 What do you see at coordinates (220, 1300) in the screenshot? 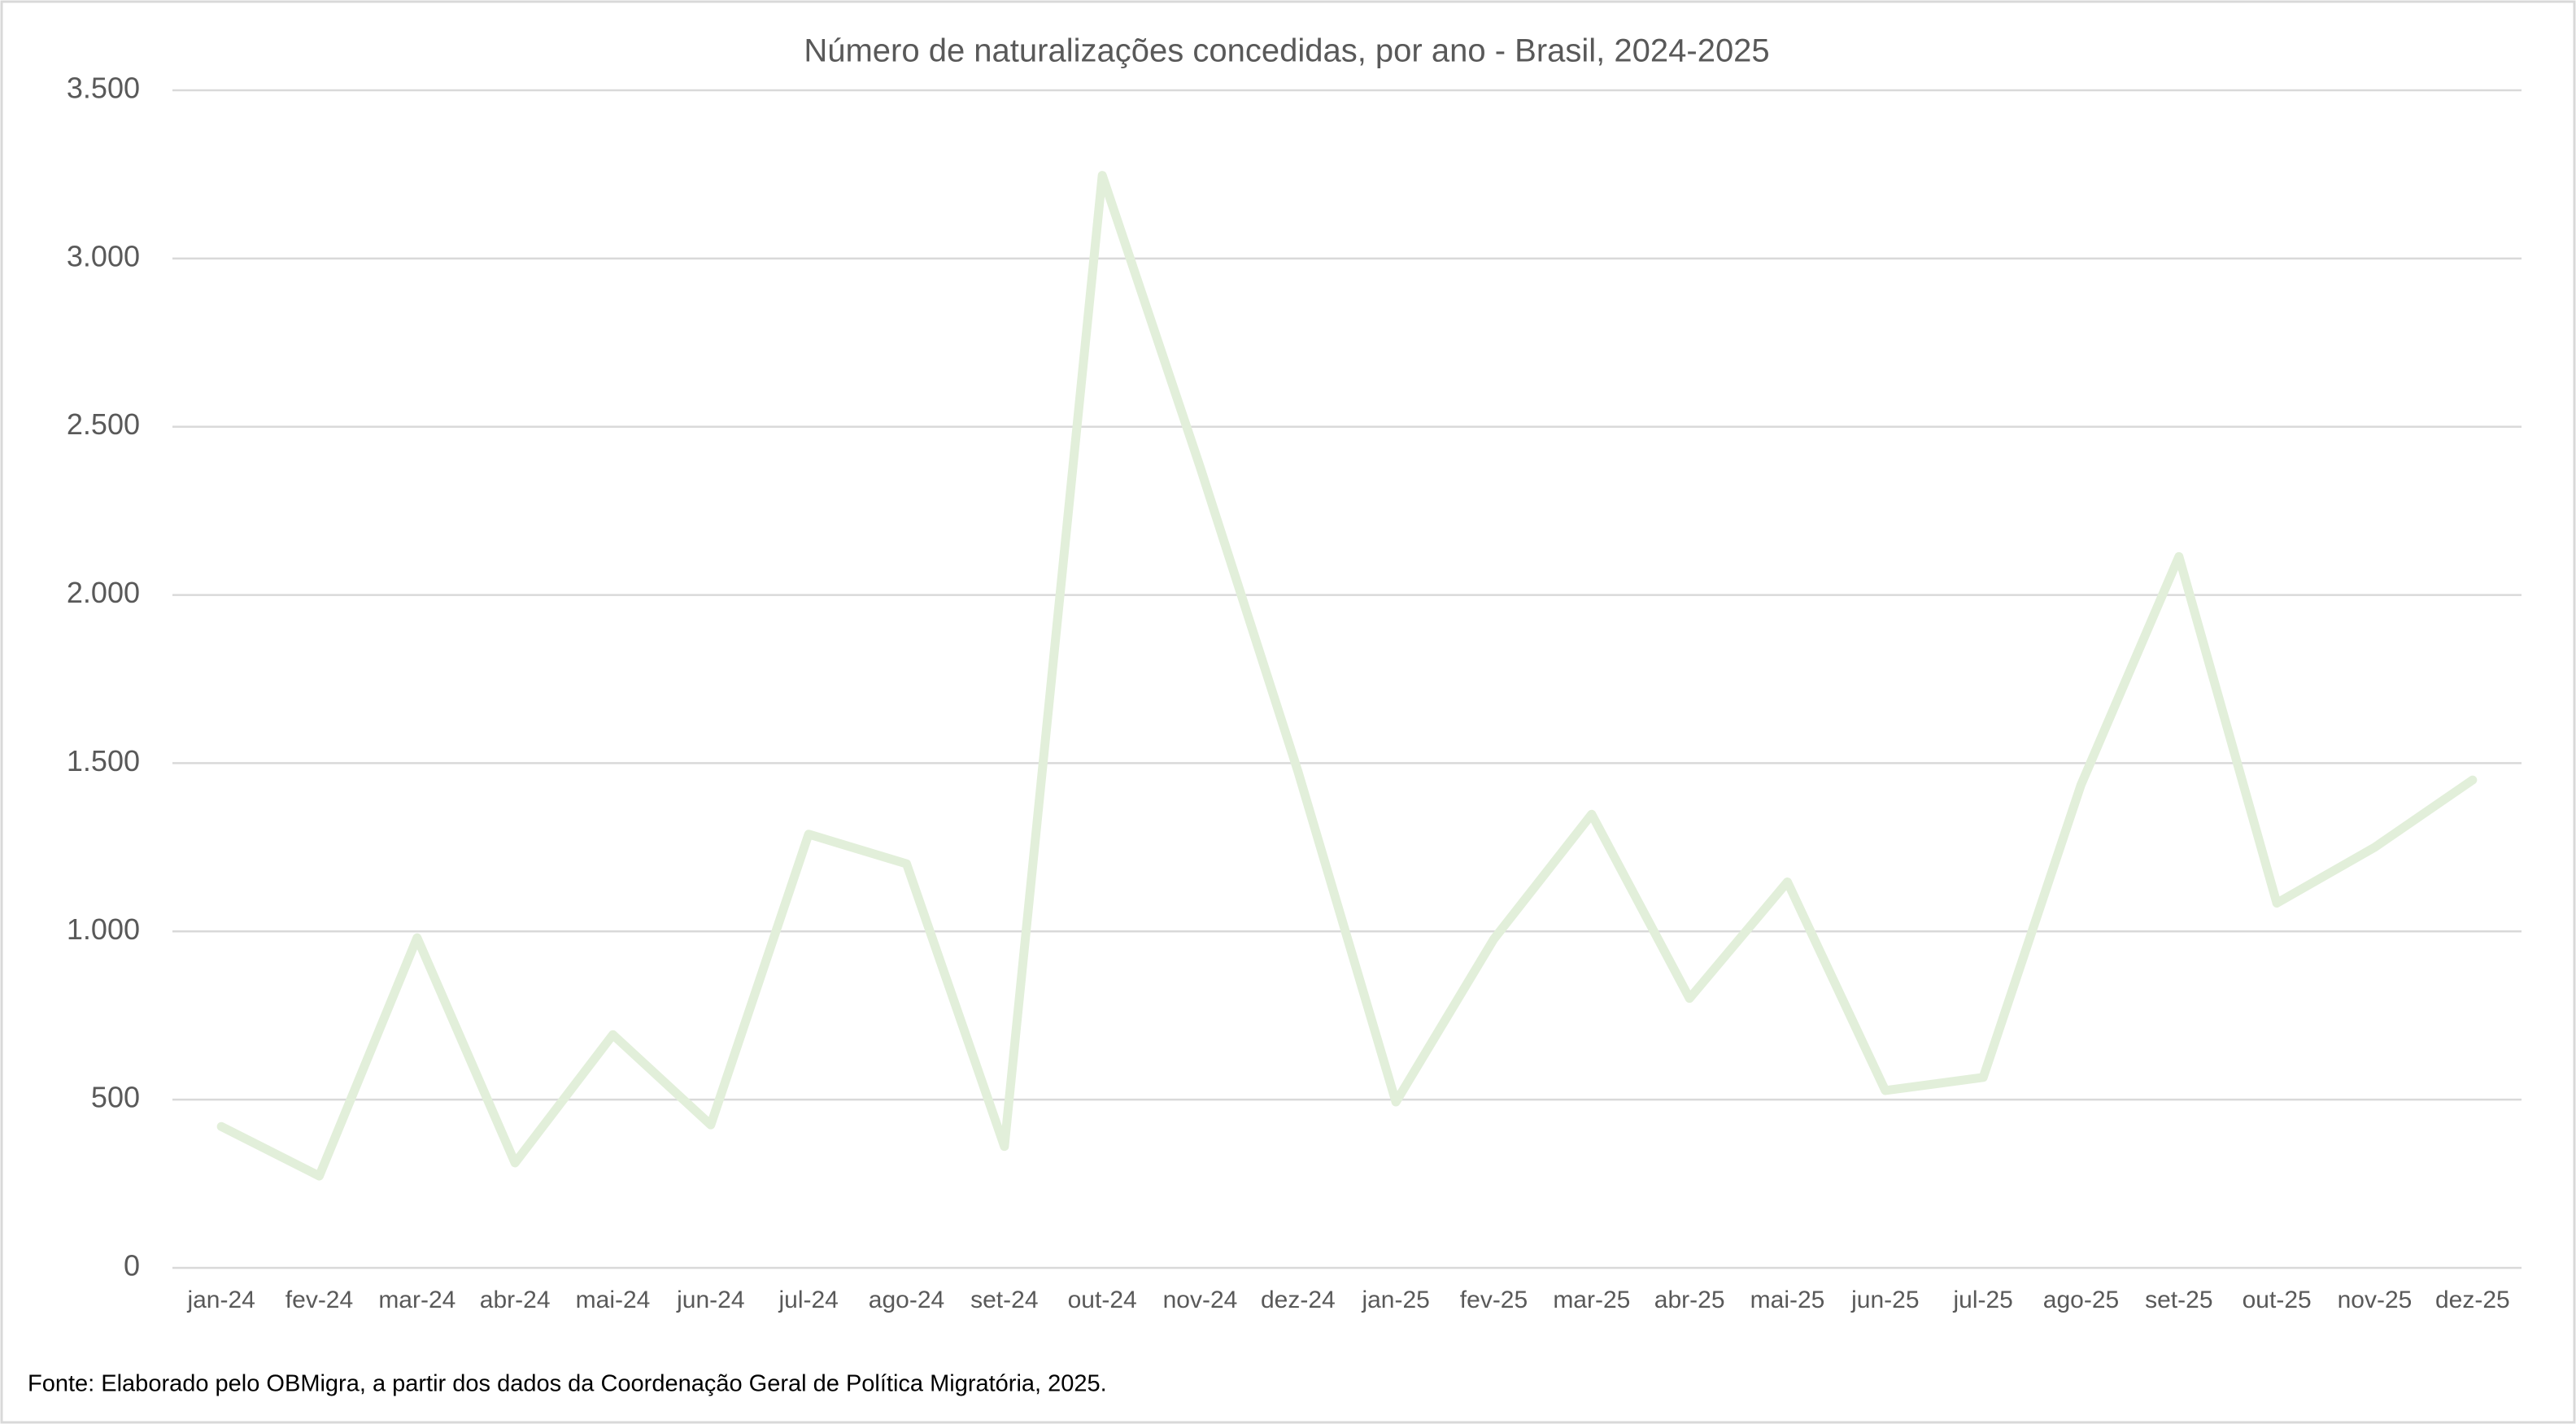
I see `x-tick-label: jan-24` at bounding box center [220, 1300].